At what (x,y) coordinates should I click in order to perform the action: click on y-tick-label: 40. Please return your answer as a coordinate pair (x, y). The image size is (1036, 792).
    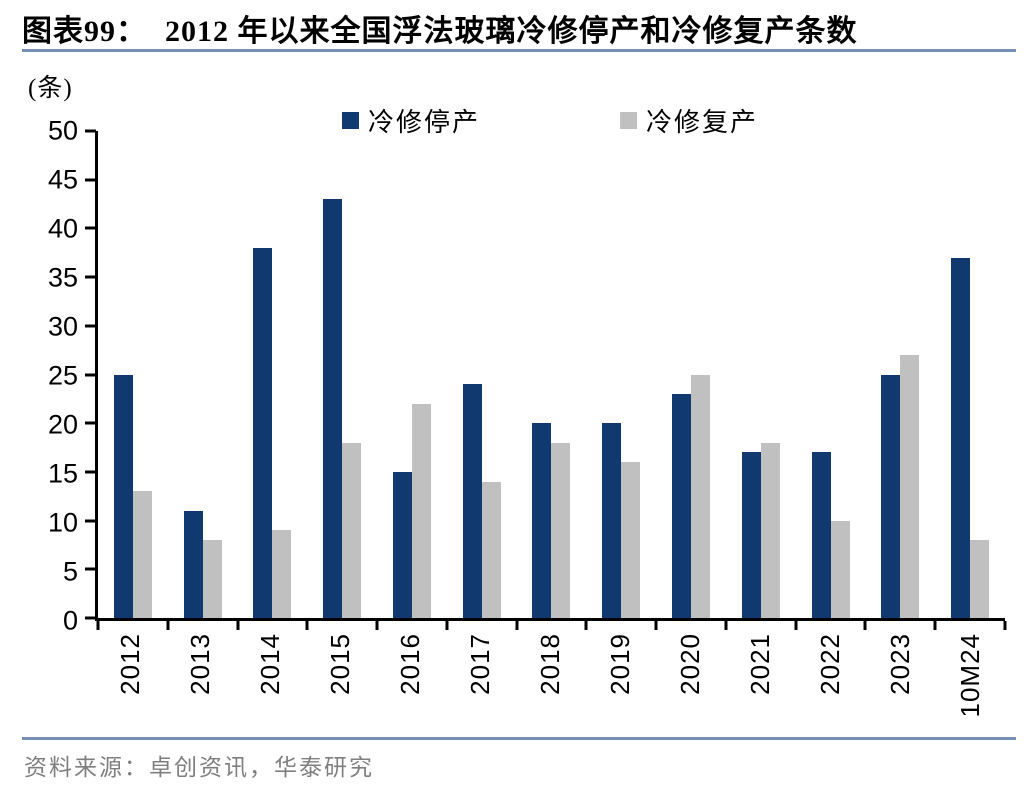
    Looking at the image, I should click on (62, 228).